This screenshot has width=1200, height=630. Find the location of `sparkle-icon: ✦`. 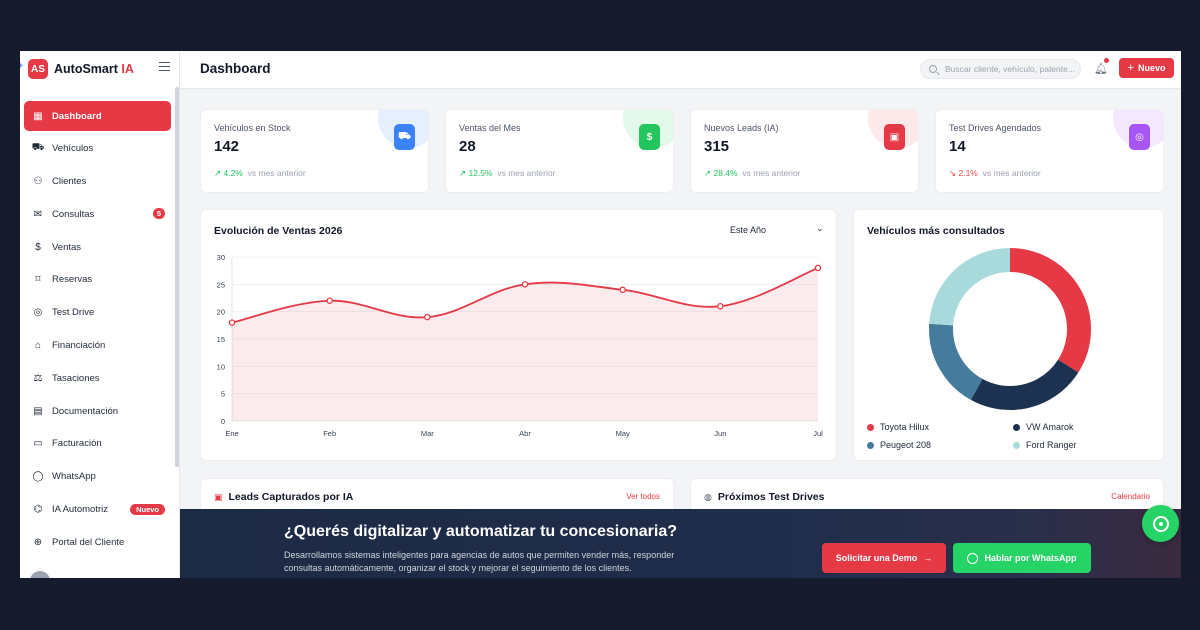

sparkle-icon: ✦ is located at coordinates (22, 66).